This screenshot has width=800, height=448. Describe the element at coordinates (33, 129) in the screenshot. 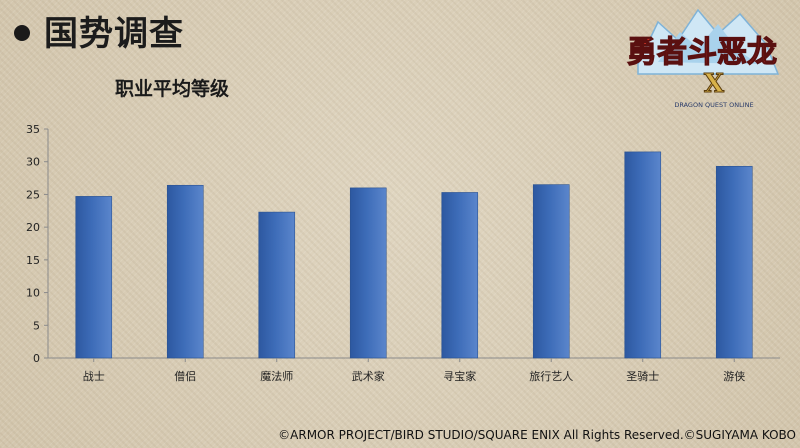

I see `y-tick-label: 35` at that location.